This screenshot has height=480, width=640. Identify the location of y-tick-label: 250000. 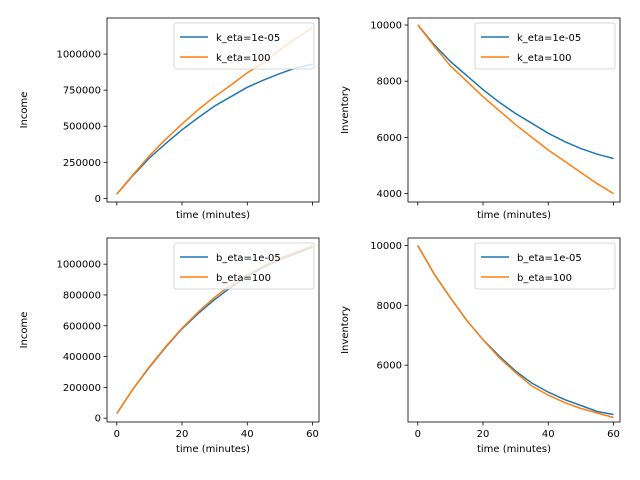
(82, 163).